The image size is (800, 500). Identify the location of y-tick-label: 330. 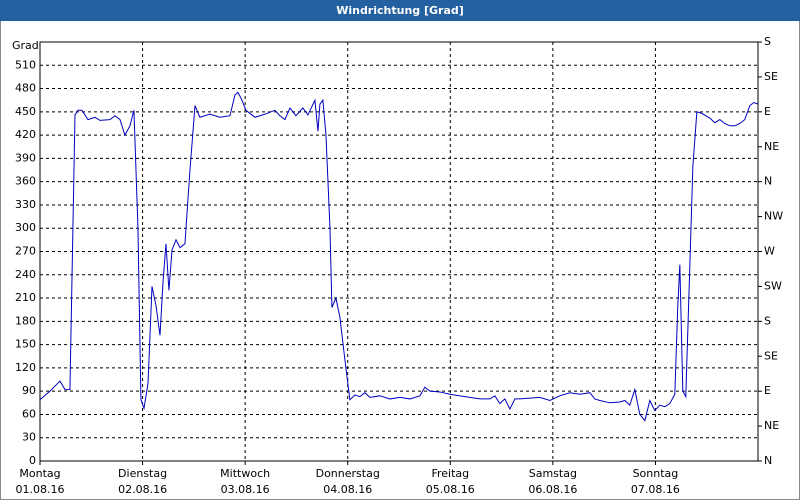
(25, 204).